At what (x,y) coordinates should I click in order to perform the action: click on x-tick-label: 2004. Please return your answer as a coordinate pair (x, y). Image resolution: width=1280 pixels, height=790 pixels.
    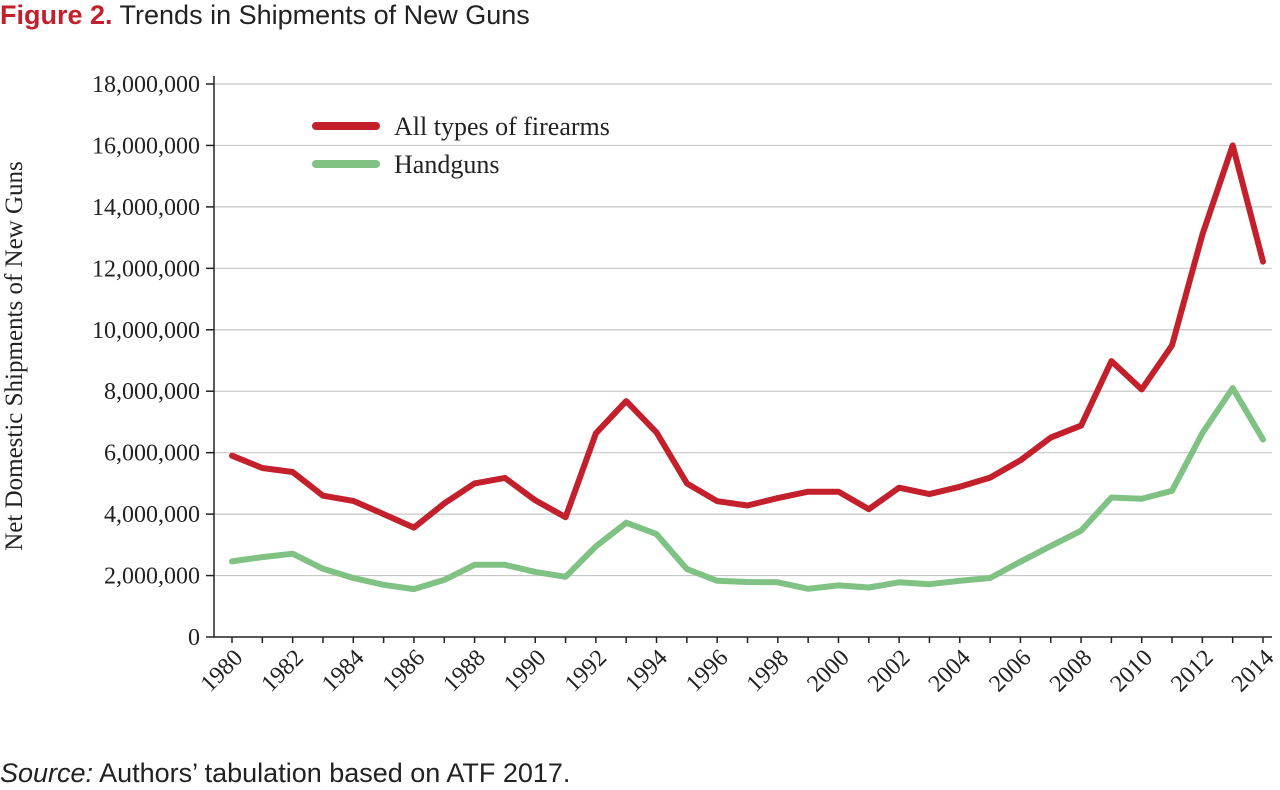
    Looking at the image, I should click on (950, 671).